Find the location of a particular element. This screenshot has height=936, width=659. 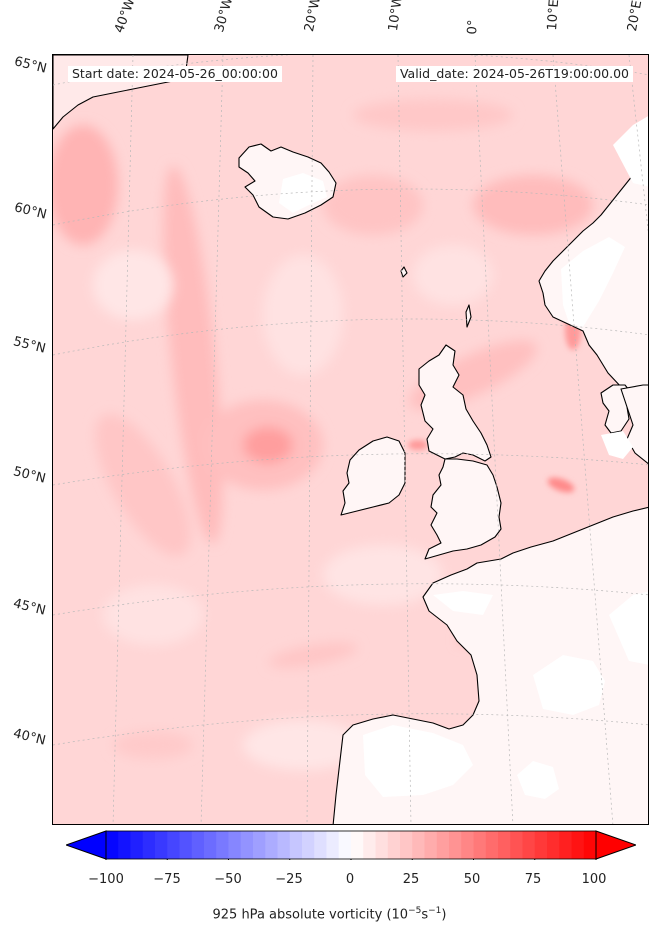

valid-date-label: Valid_date: 2024-05-26T19:00:00.00 is located at coordinates (514, 74).